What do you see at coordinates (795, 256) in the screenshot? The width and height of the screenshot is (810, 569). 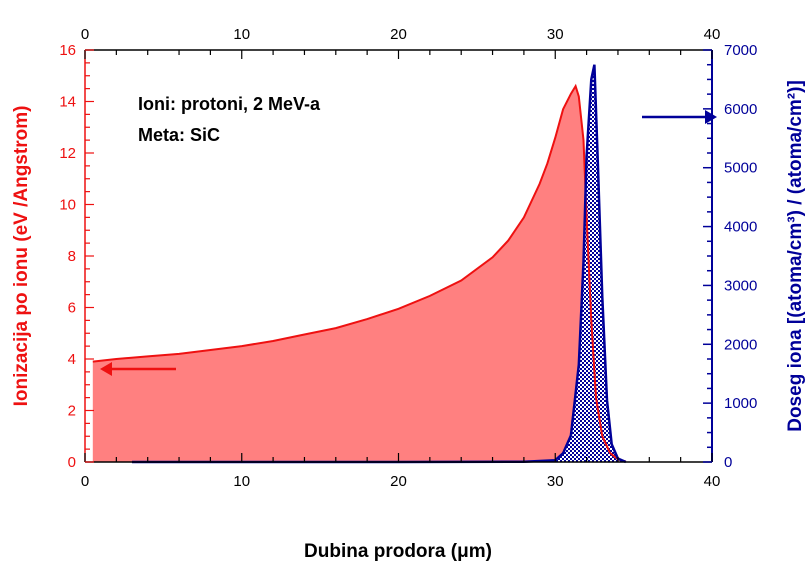 I see `right-axis-title: Doseg iona [(atoma/cm³) / (atoma/cm²)]` at bounding box center [795, 256].